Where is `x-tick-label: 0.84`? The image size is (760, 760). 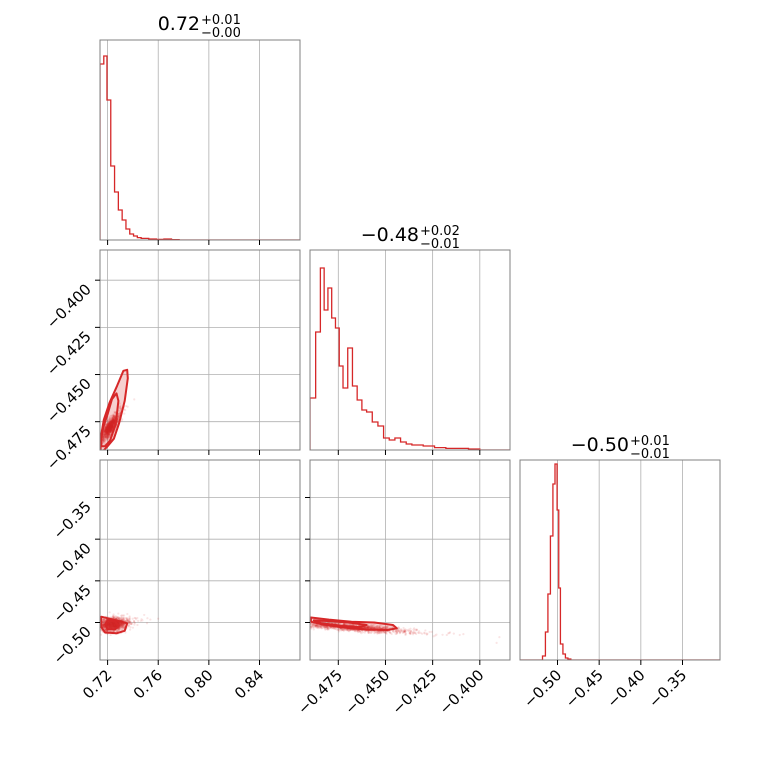
x-tick-label: 0.84 is located at coordinates (249, 684).